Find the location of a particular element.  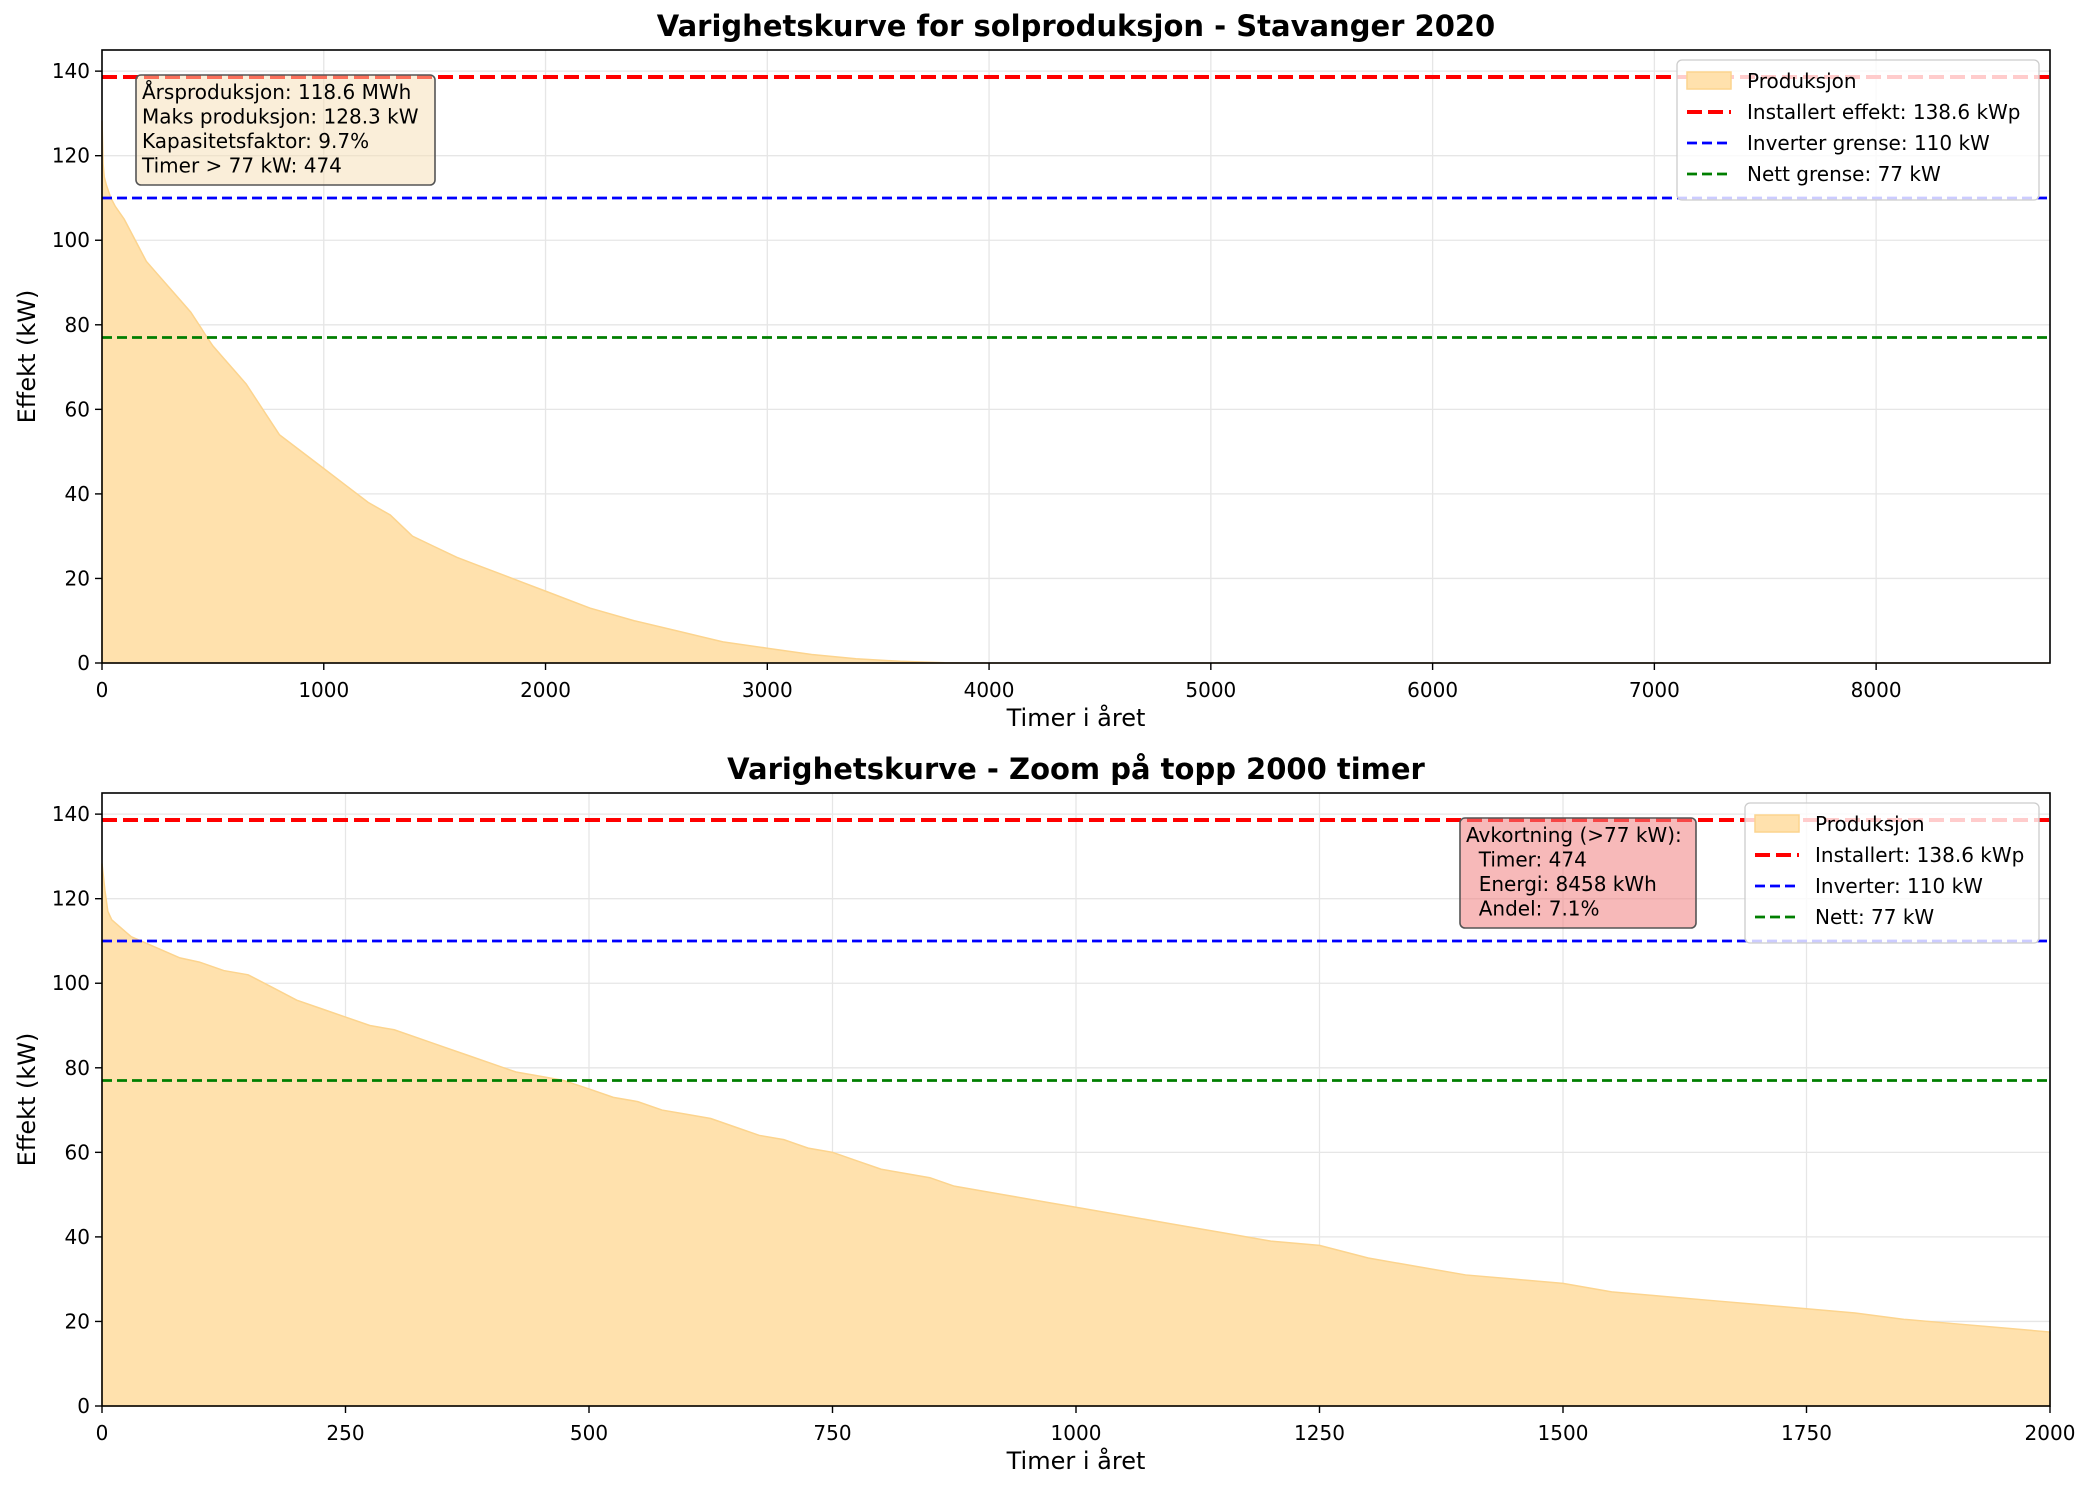

legend-label: Nett: 77 kW is located at coordinates (1874, 917).